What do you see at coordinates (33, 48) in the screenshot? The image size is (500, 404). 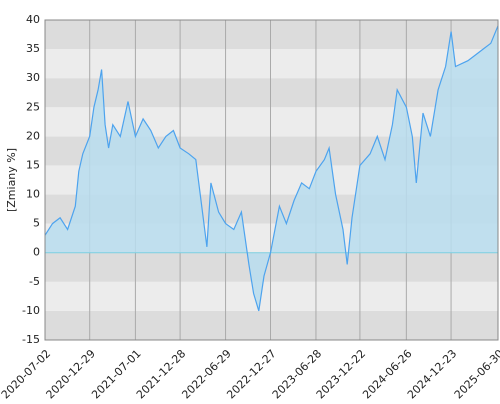 I see `y-tick-label: 35` at bounding box center [33, 48].